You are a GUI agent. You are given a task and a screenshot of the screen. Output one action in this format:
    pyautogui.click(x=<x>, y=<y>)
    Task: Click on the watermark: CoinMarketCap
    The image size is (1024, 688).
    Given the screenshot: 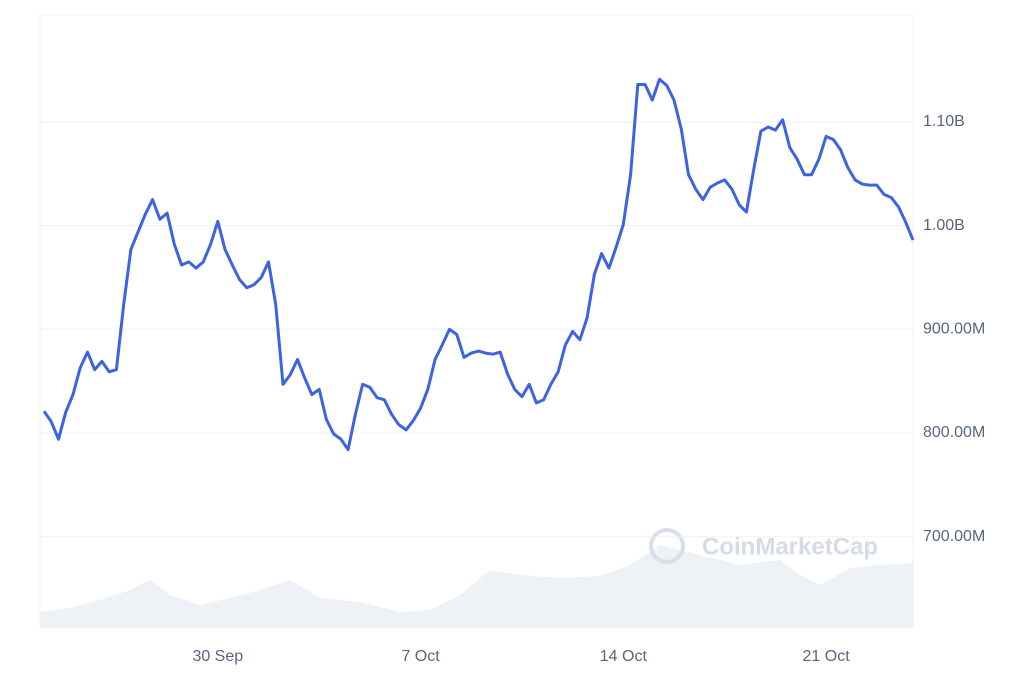 What is the action you would take?
    pyautogui.click(x=763, y=546)
    